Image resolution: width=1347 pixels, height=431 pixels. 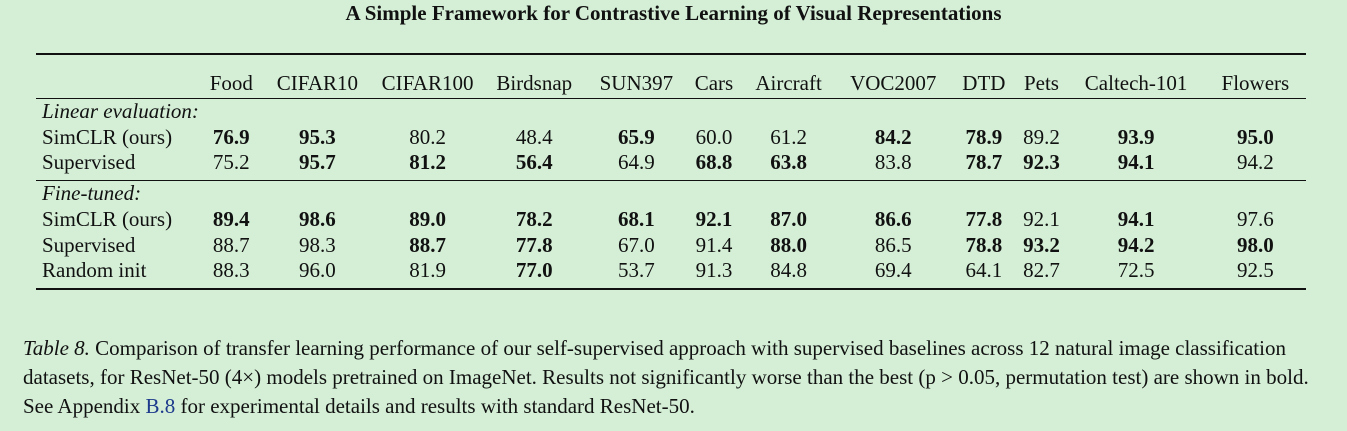 I want to click on appendix-link: B.8, so click(x=160, y=406).